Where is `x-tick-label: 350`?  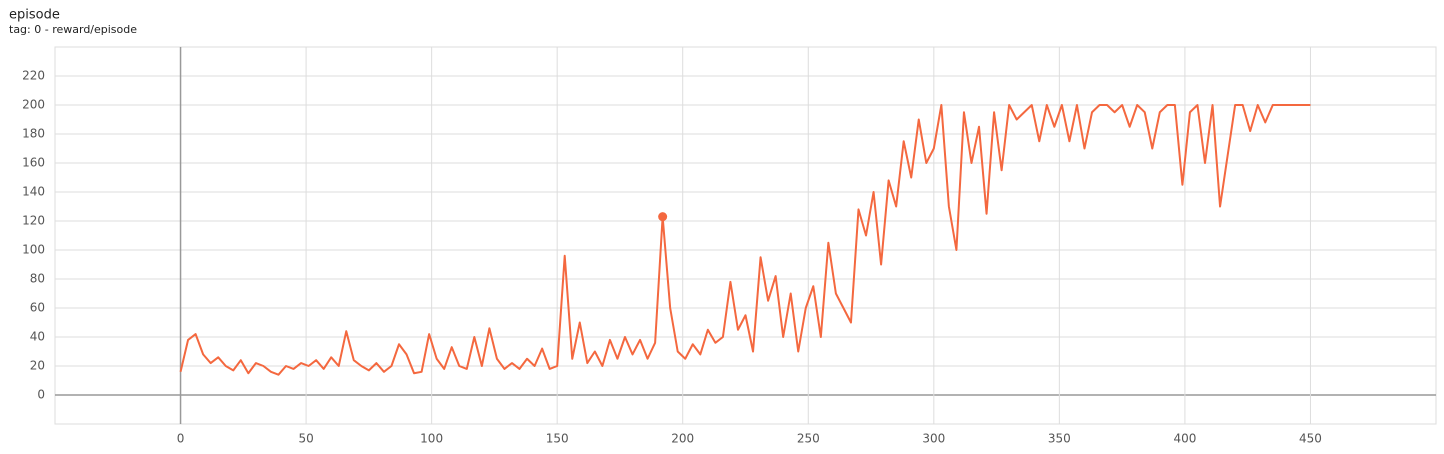
x-tick-label: 350 is located at coordinates (1059, 439).